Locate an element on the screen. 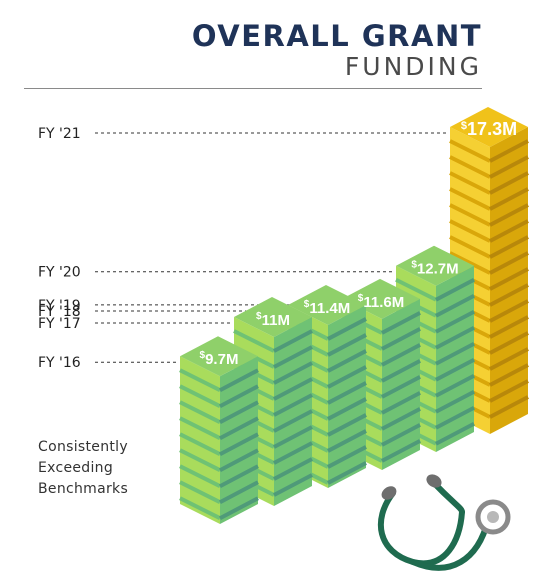 The image size is (550, 585). chart-title-block: OVERALL GRANT FUNDING is located at coordinates (337, 51).